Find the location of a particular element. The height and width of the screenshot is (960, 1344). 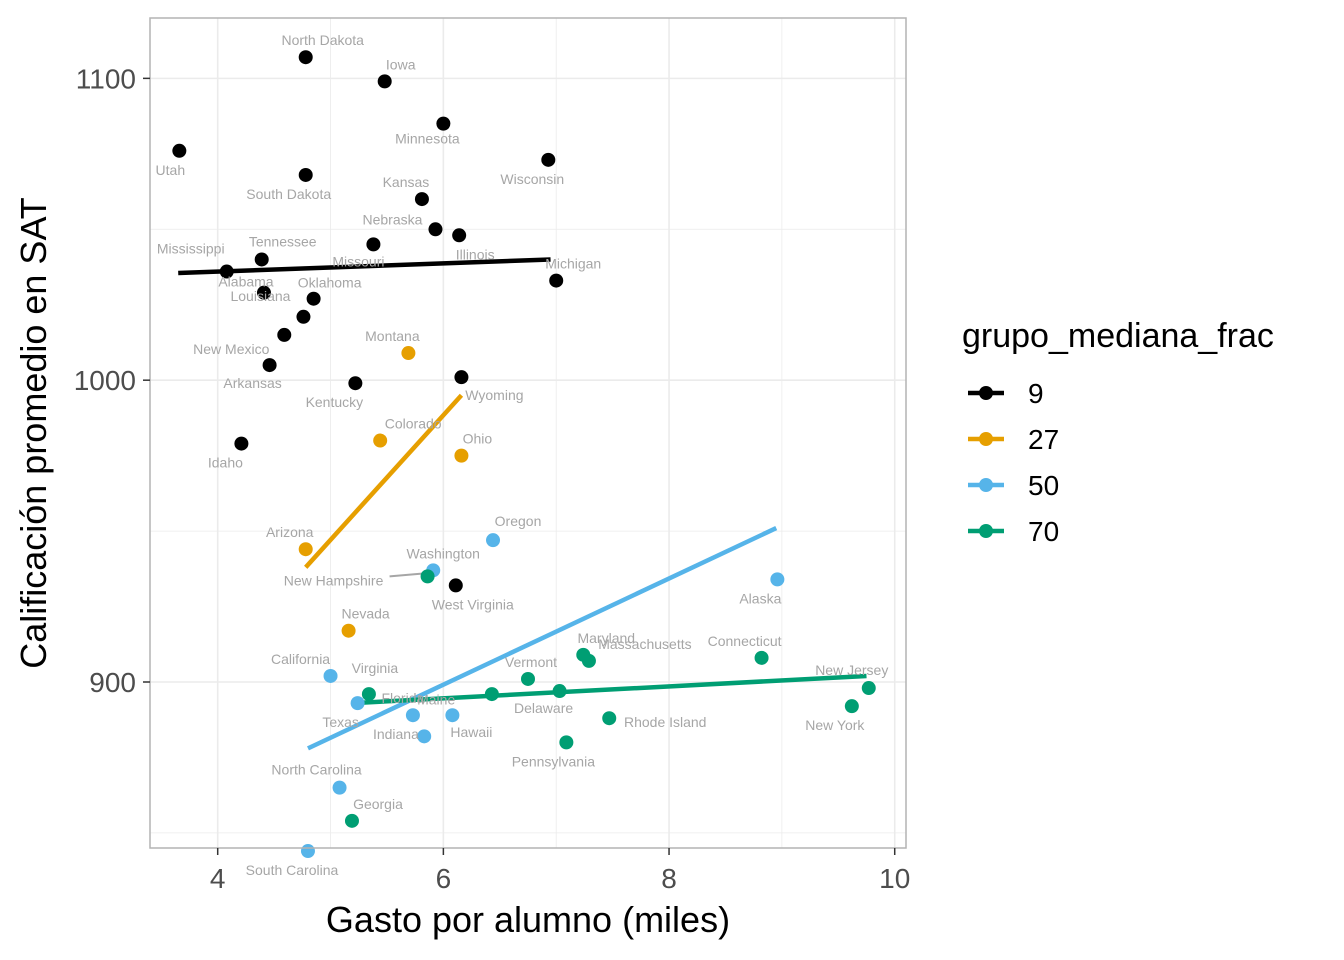

label-connector-new-hampshire is located at coordinates (407, 575).